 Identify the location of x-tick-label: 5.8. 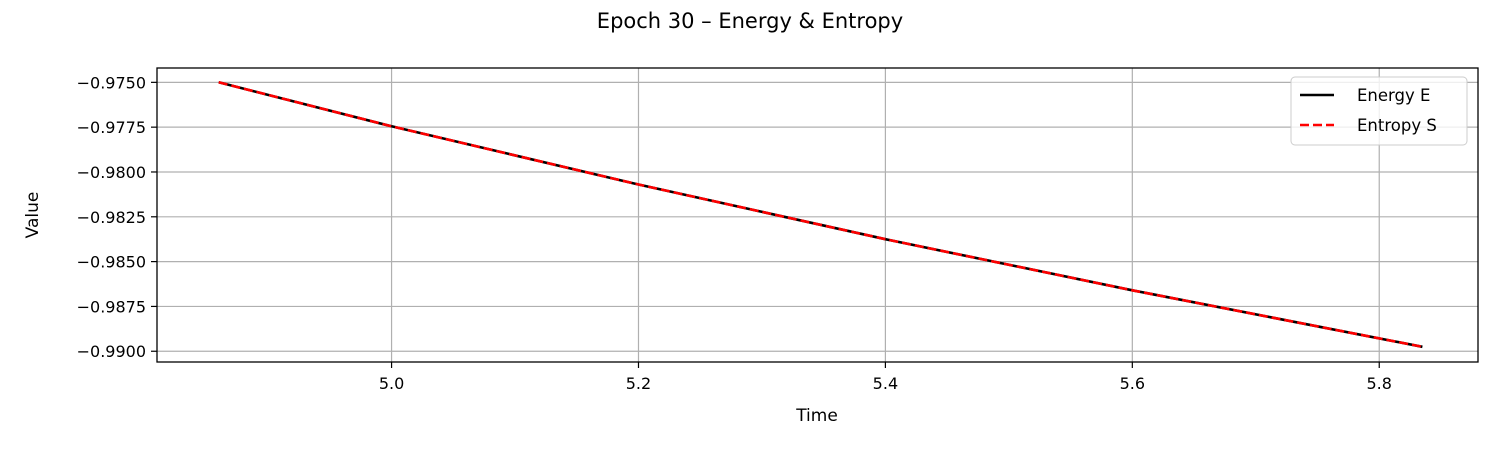
(1379, 383).